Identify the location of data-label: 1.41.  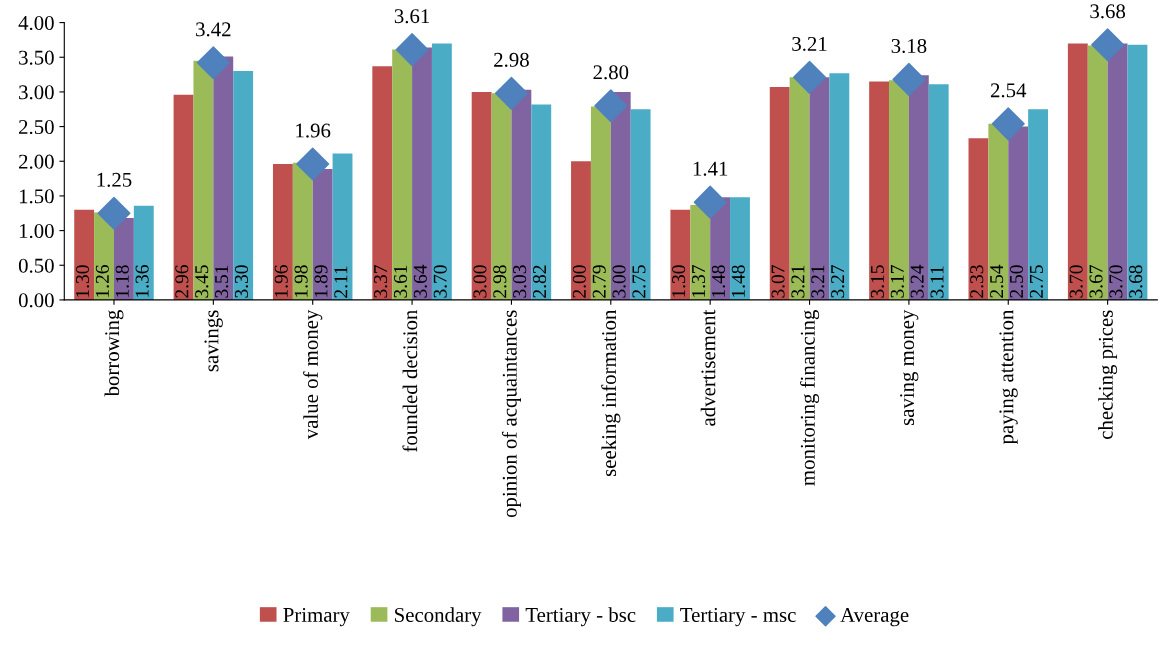
(710, 168).